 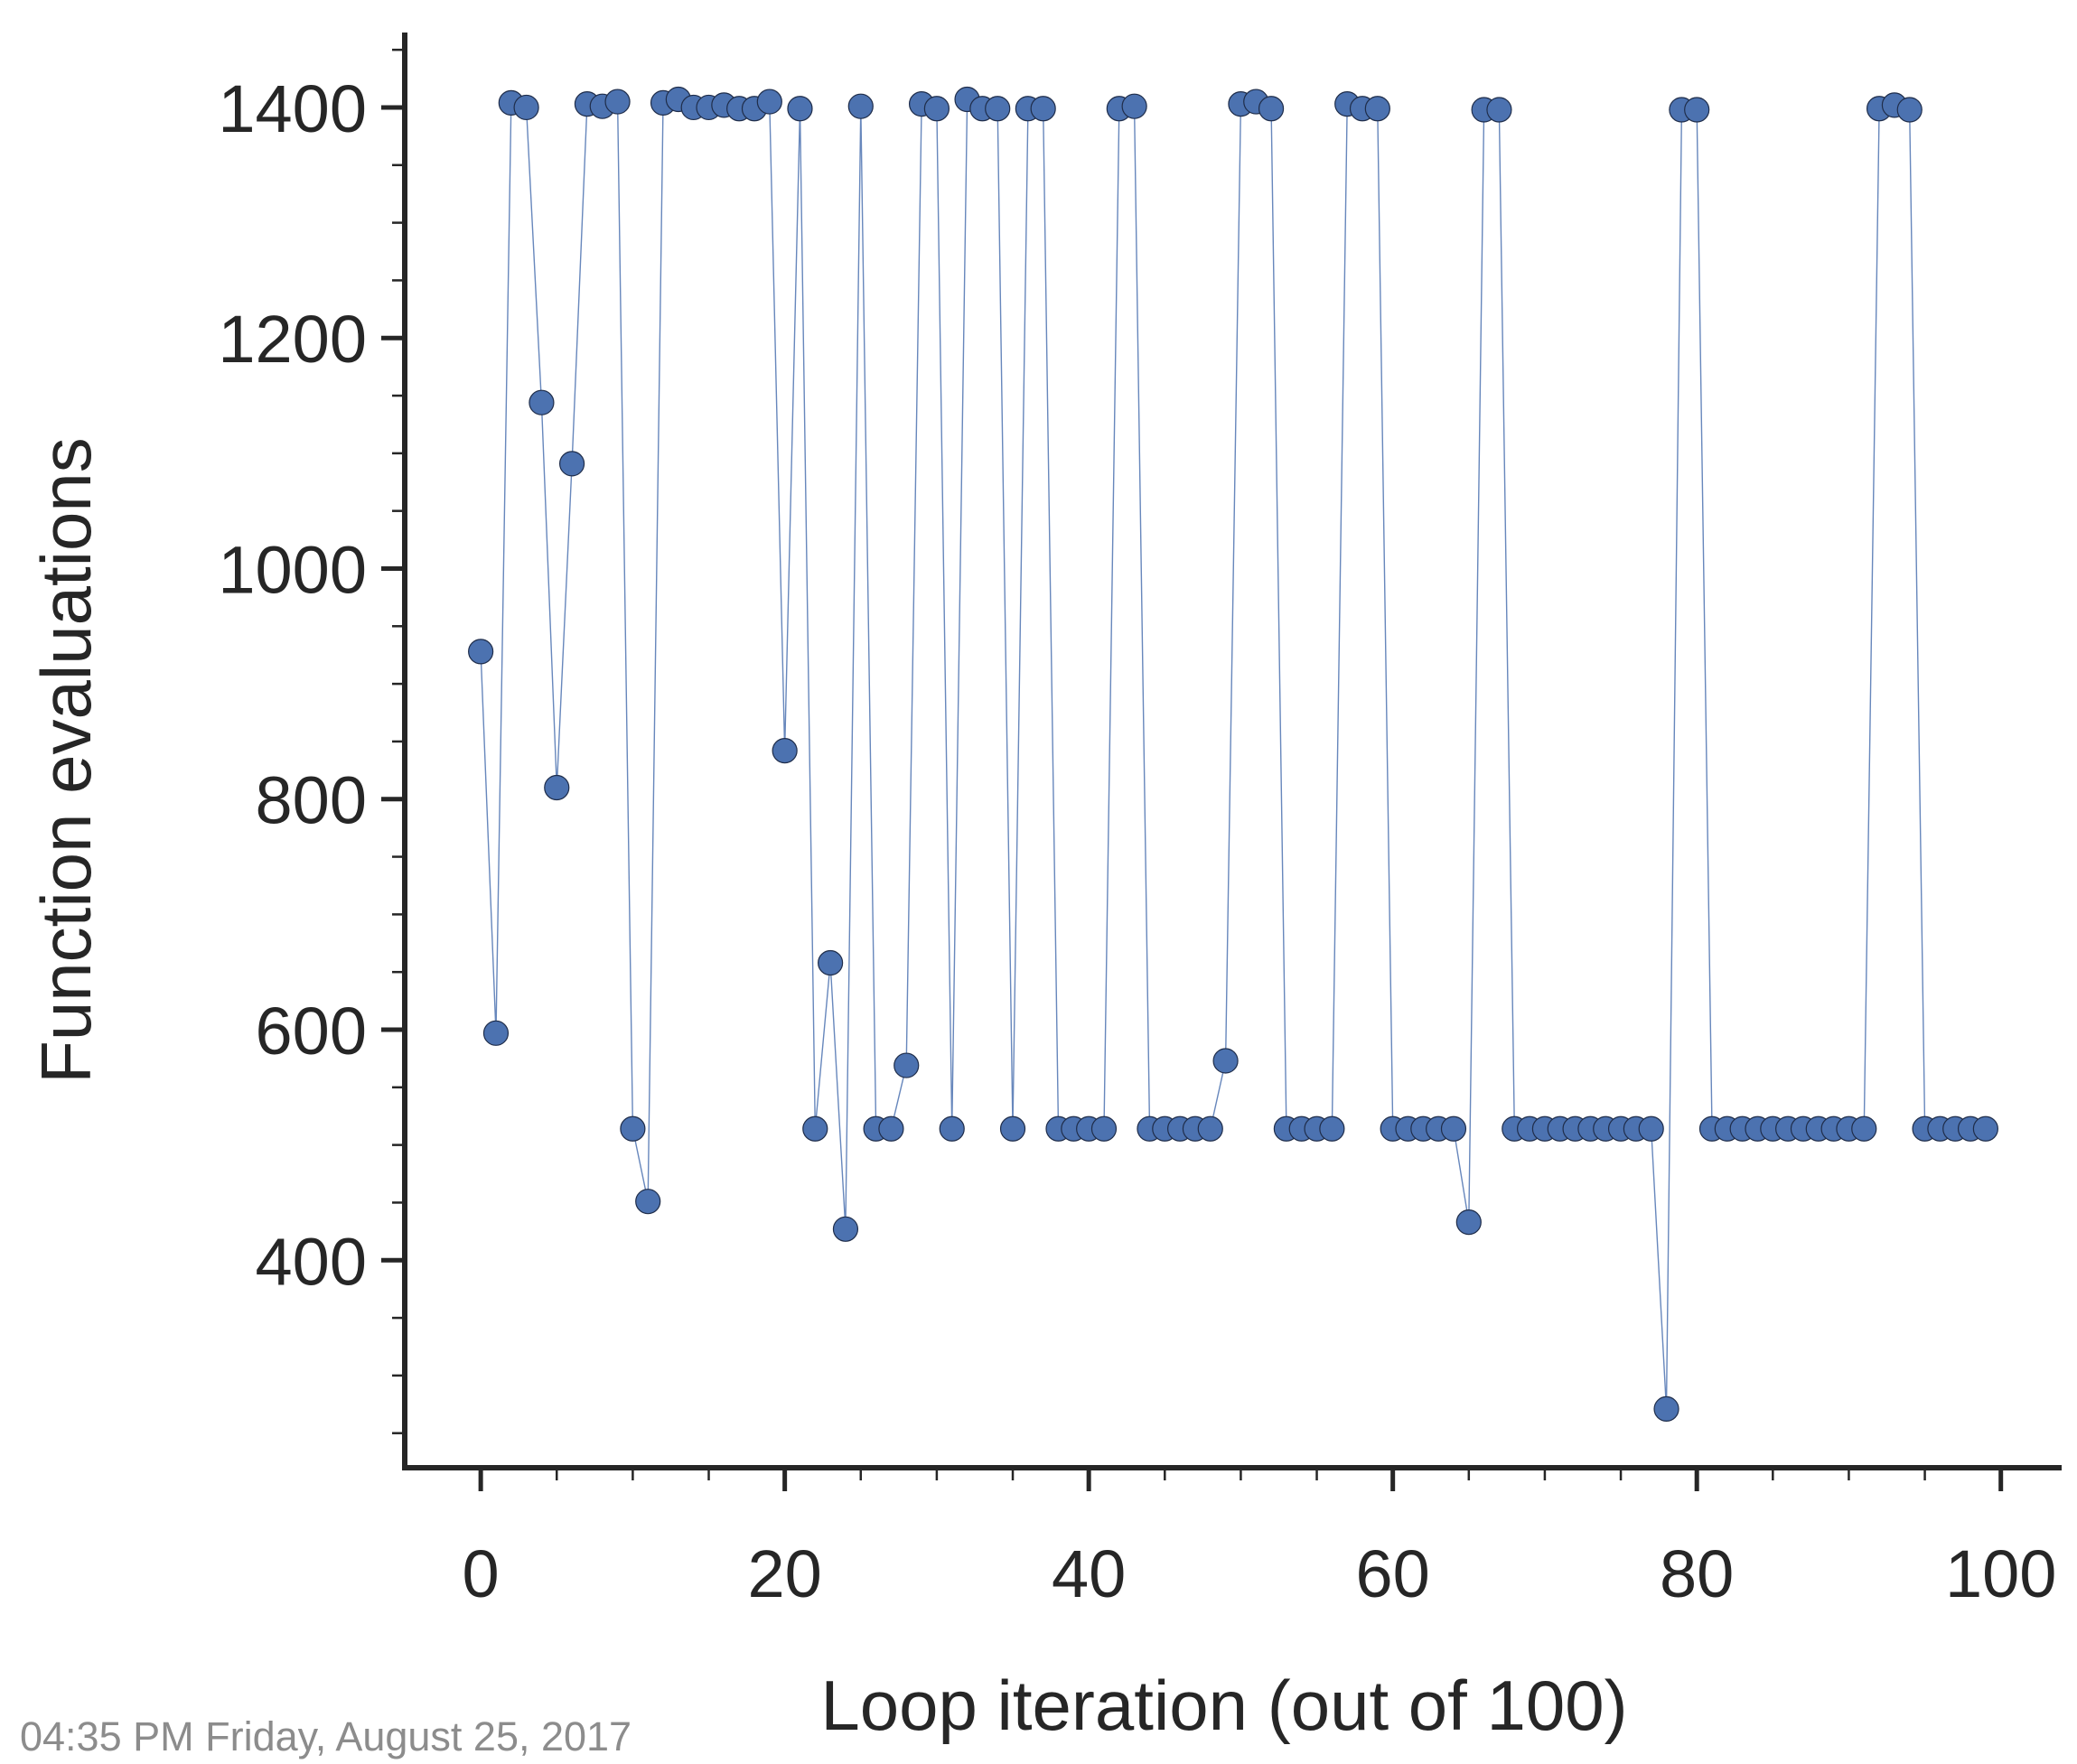 I want to click on x-tick-label: 80, so click(x=1697, y=1573).